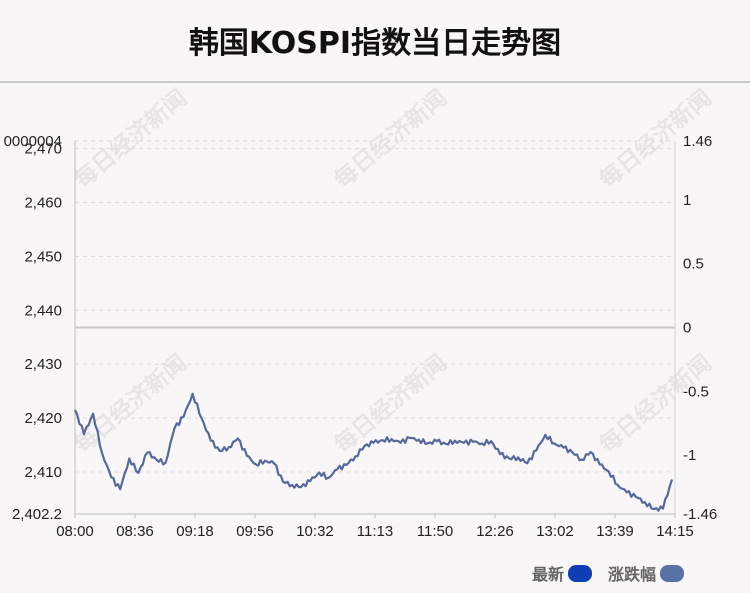  I want to click on y-left-tick-label: 2,470, so click(43, 149).